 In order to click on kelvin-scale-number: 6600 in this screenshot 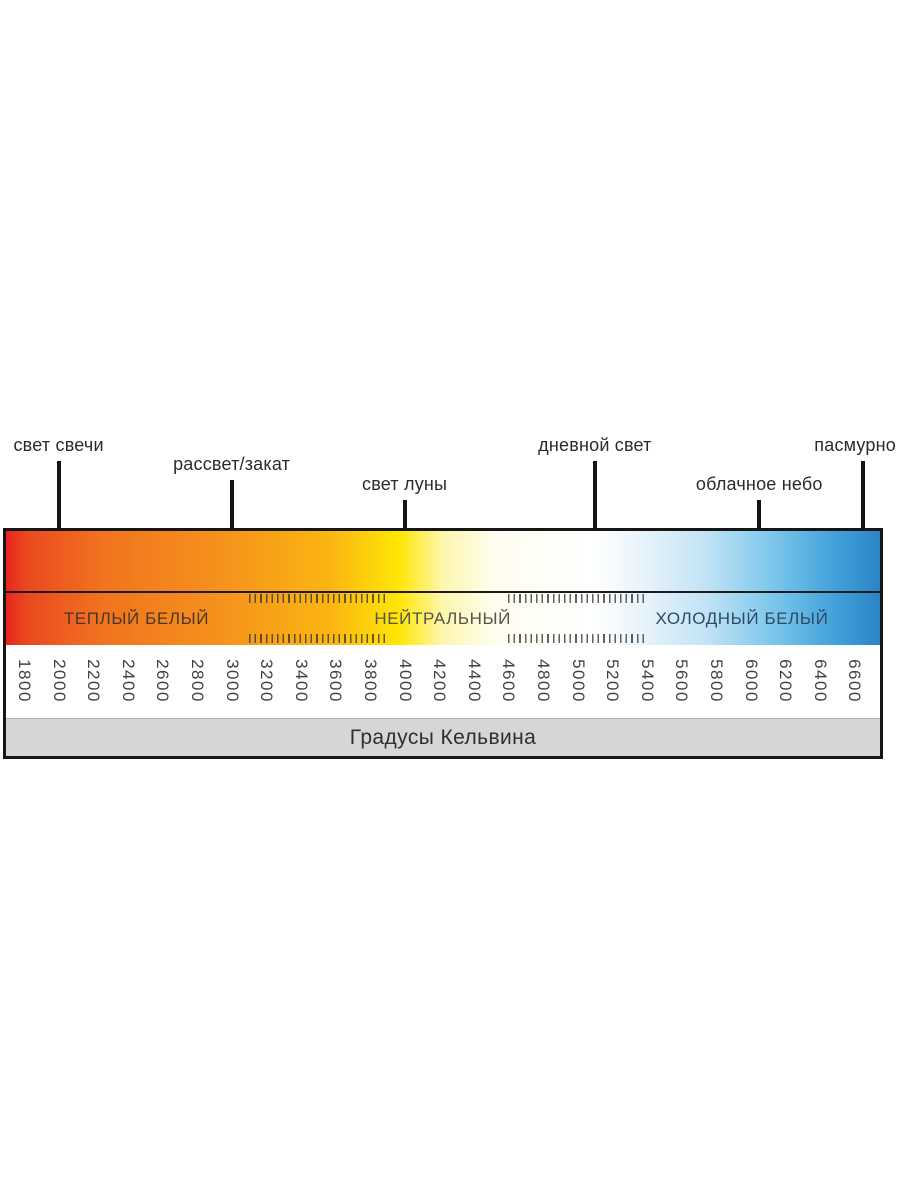, I will do `click(855, 681)`.